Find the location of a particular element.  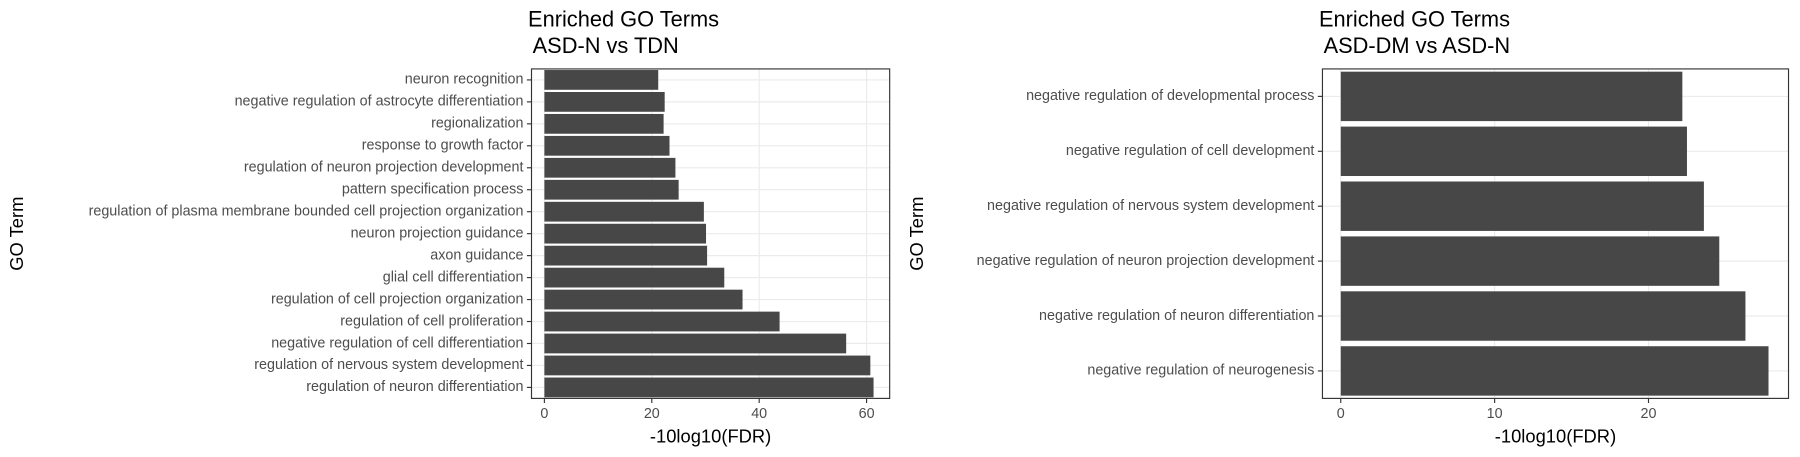

y-tick-label: neuron projection guidance is located at coordinates (437, 233).